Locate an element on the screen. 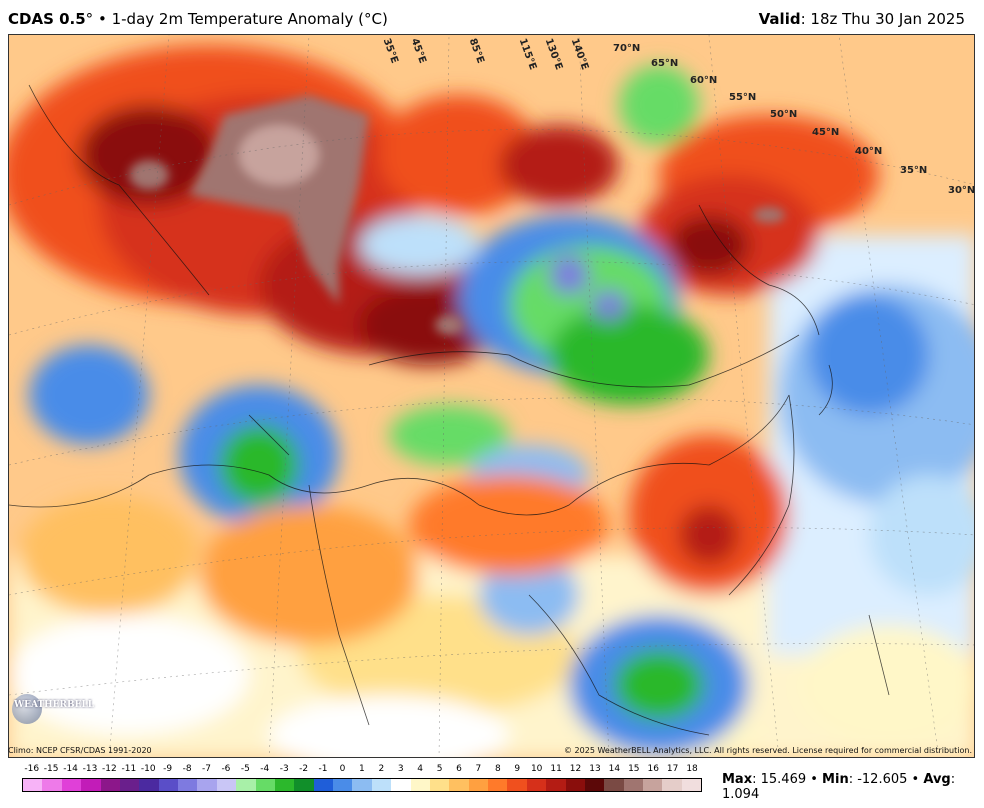  legend-tick-label: -6 is located at coordinates (226, 769).